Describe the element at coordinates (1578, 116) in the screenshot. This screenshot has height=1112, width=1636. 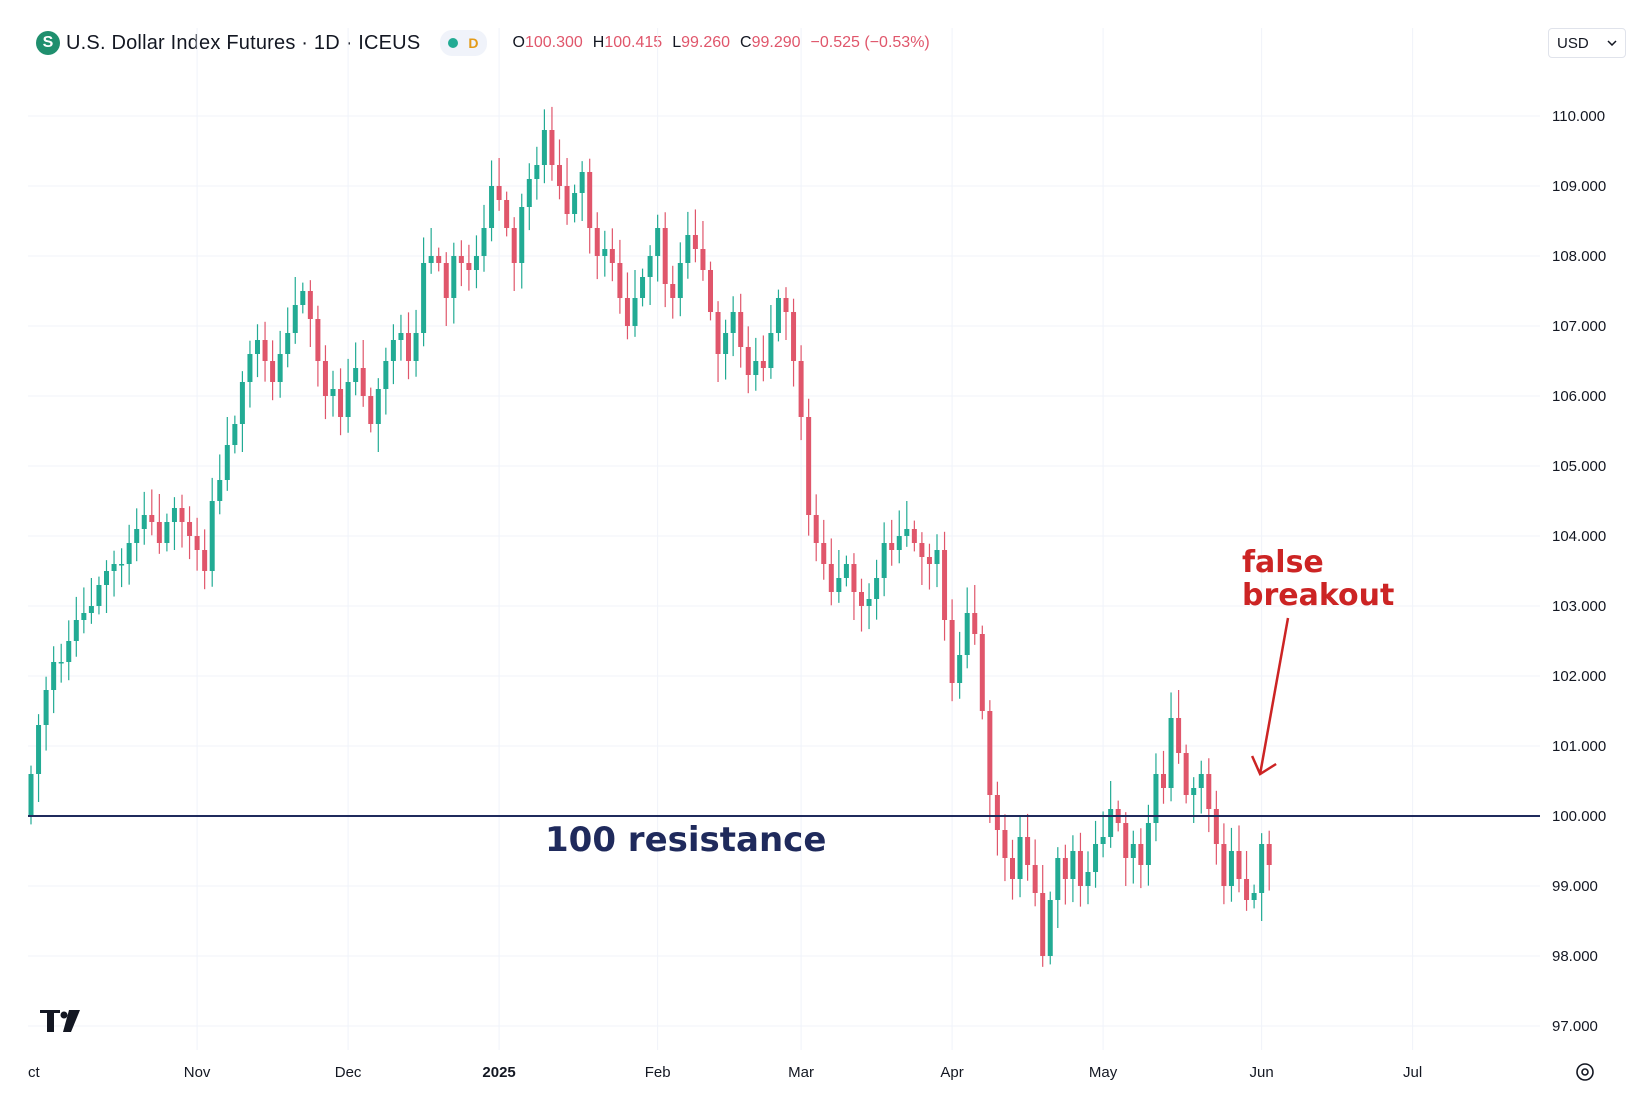
I see `y-tick-label: 110.000` at that location.